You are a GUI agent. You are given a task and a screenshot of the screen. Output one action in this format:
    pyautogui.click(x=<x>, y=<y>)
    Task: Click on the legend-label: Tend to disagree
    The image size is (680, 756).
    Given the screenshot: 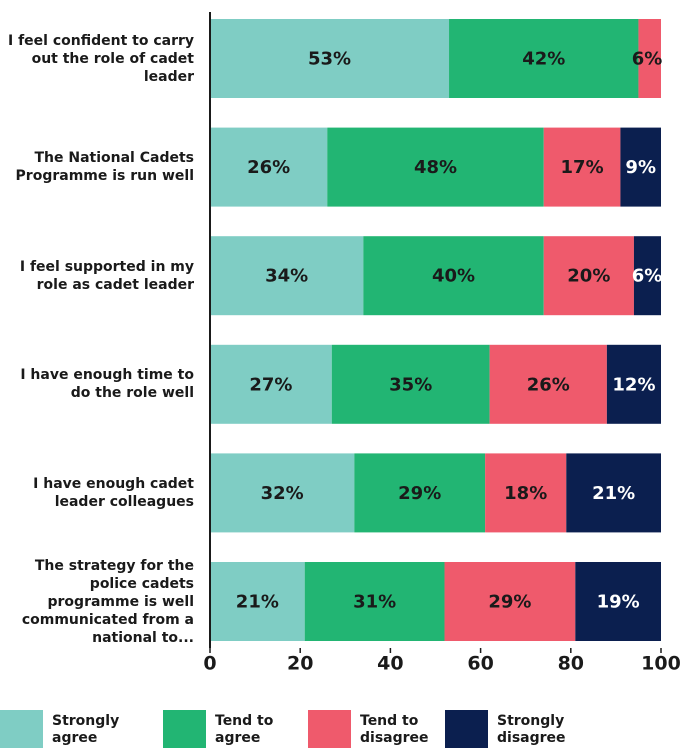 What is the action you would take?
    pyautogui.click(x=394, y=729)
    